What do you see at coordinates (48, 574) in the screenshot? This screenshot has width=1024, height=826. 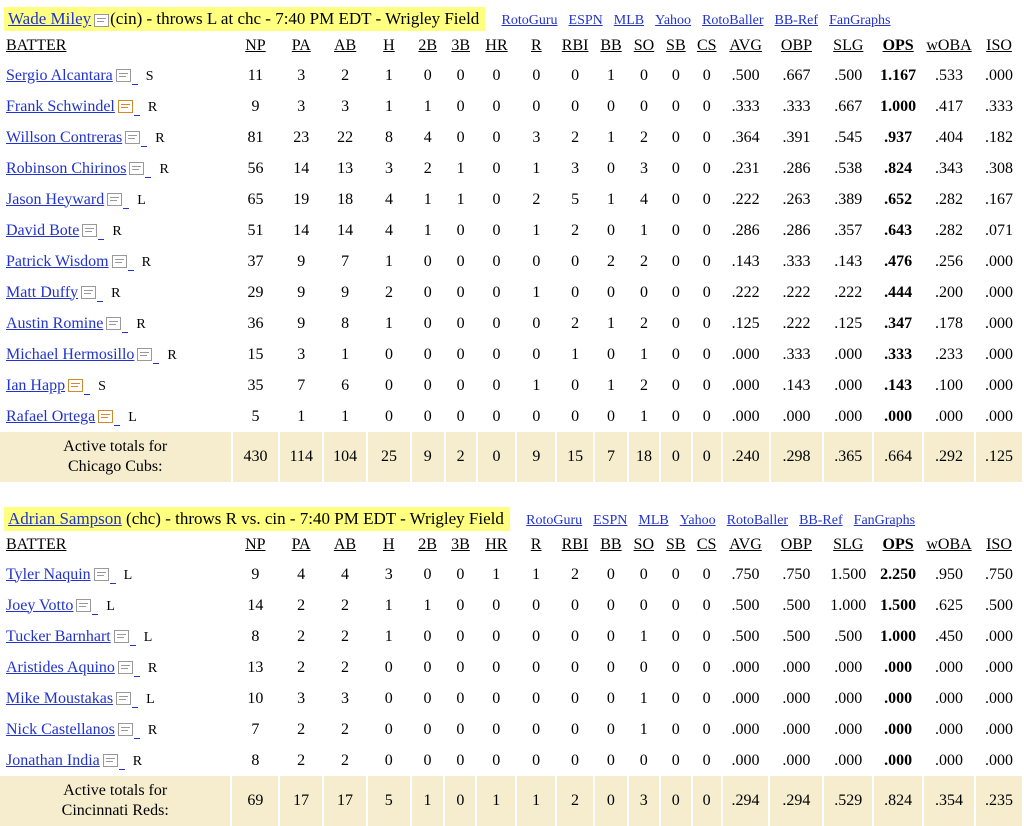 I see `batter-link: Tyler Naquin` at bounding box center [48, 574].